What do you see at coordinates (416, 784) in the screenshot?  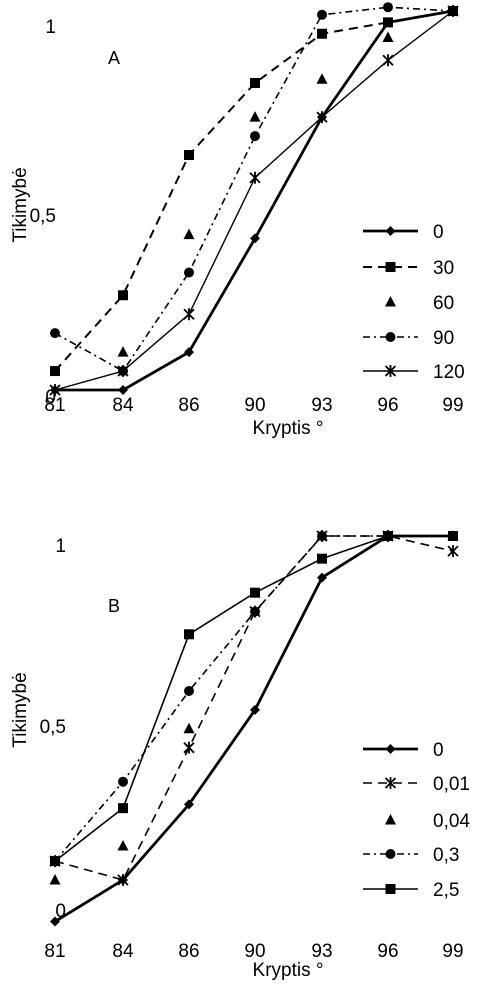 I see `legend-entry: 0,01` at bounding box center [416, 784].